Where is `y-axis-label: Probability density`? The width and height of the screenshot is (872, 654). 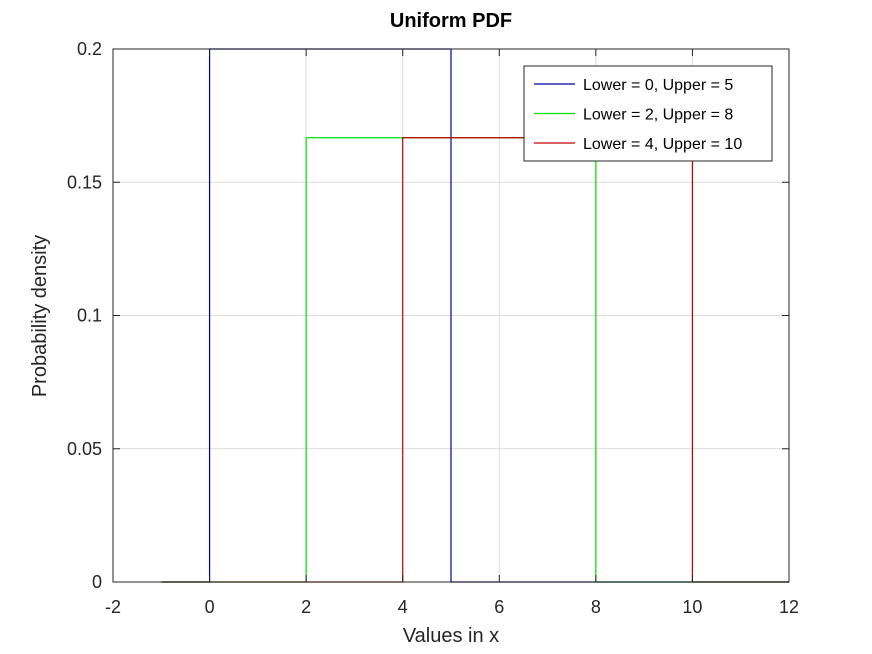
y-axis-label: Probability density is located at coordinates (40, 316).